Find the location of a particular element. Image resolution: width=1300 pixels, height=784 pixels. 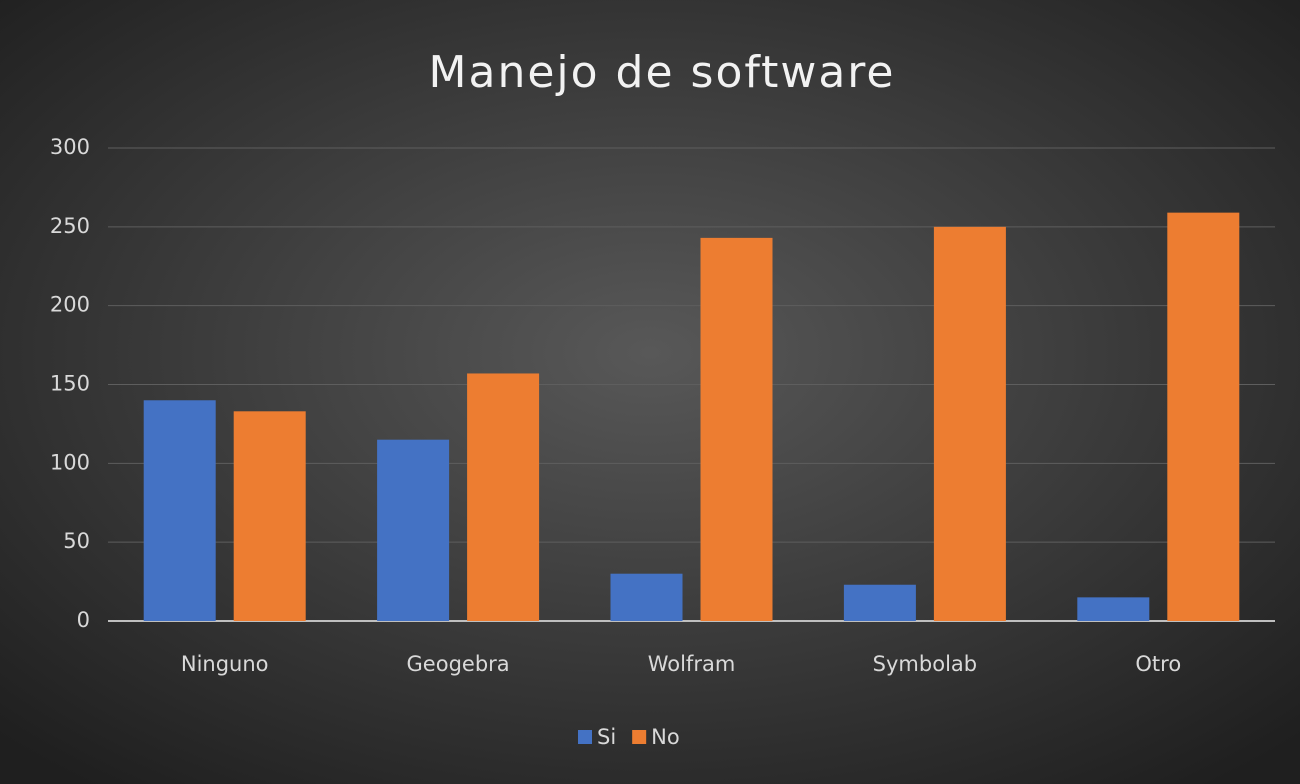

legend-label: No is located at coordinates (665, 737).